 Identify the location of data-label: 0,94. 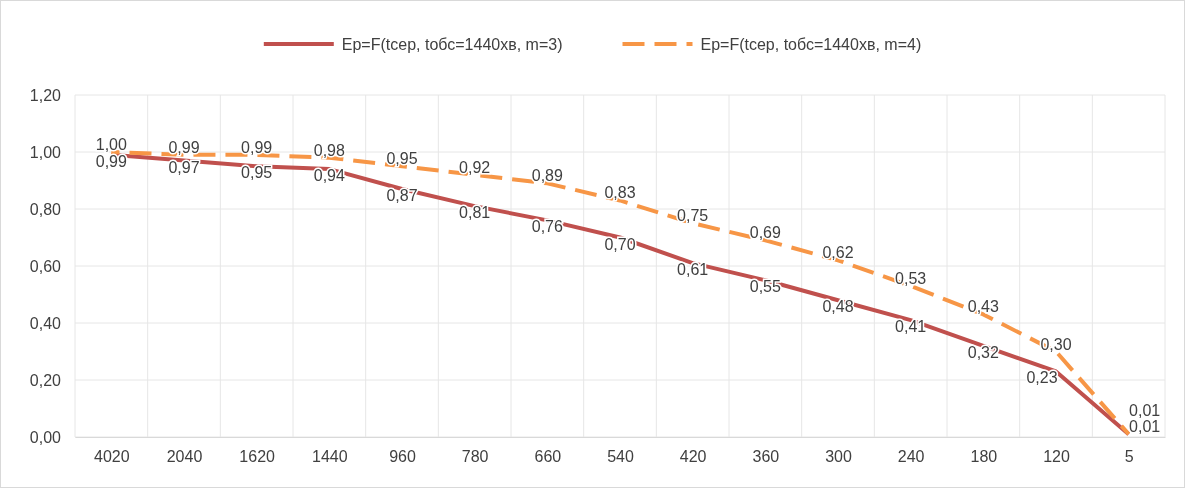
(329, 176).